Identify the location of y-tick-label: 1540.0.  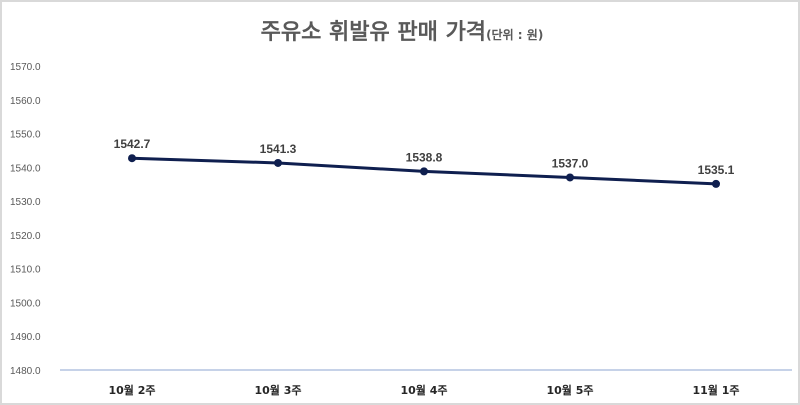
(25, 168).